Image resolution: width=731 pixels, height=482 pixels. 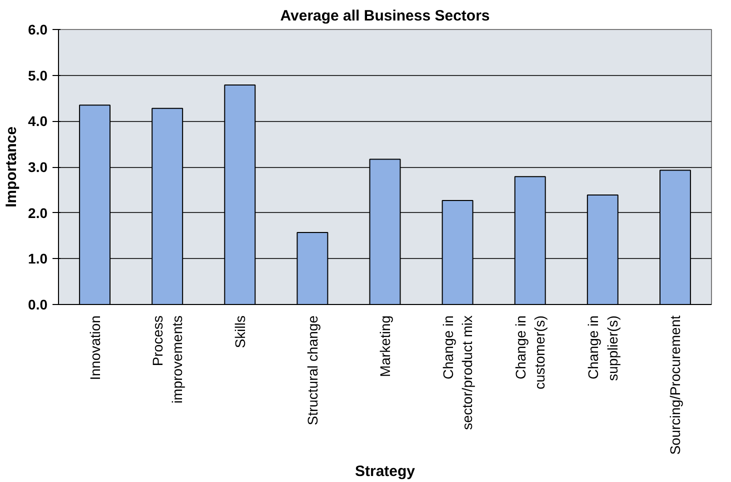 What do you see at coordinates (38, 304) in the screenshot?
I see `y-tick-label: 0.0` at bounding box center [38, 304].